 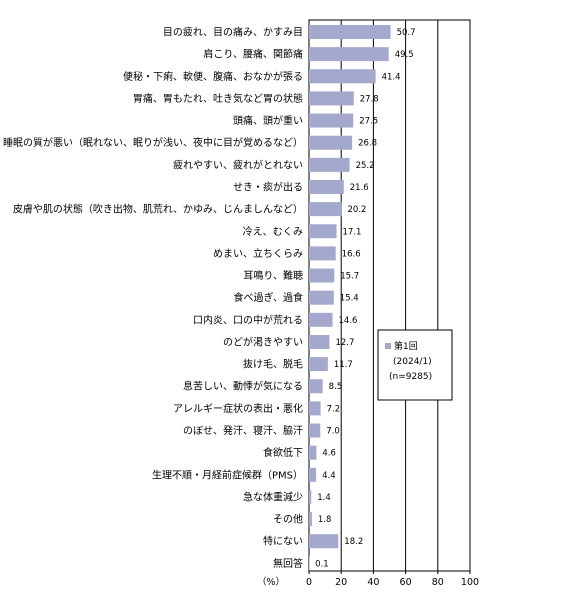 What do you see at coordinates (348, 321) in the screenshot?
I see `value-label: 14.6` at bounding box center [348, 321].